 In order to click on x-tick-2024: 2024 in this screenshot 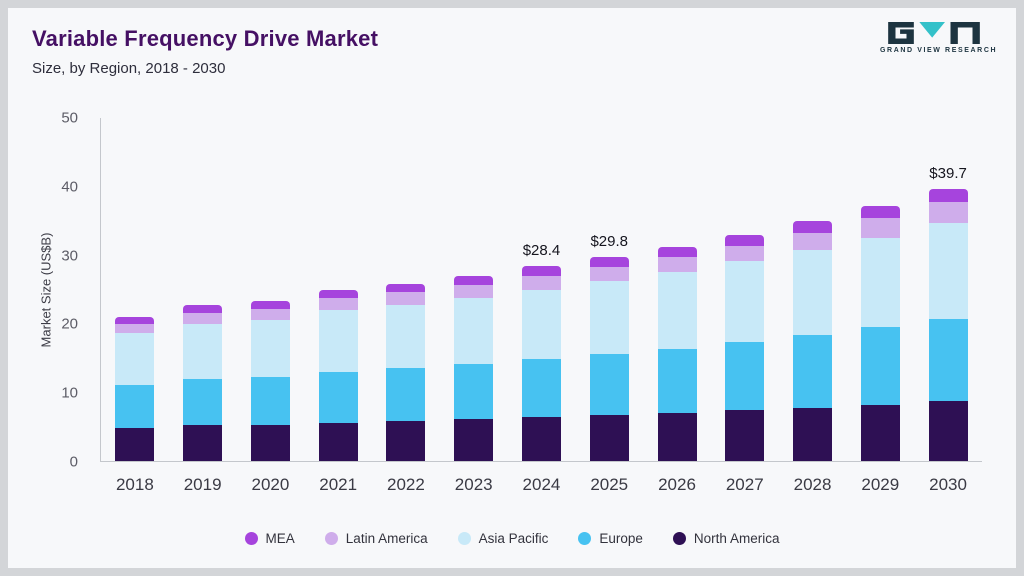, I will do `click(541, 484)`.